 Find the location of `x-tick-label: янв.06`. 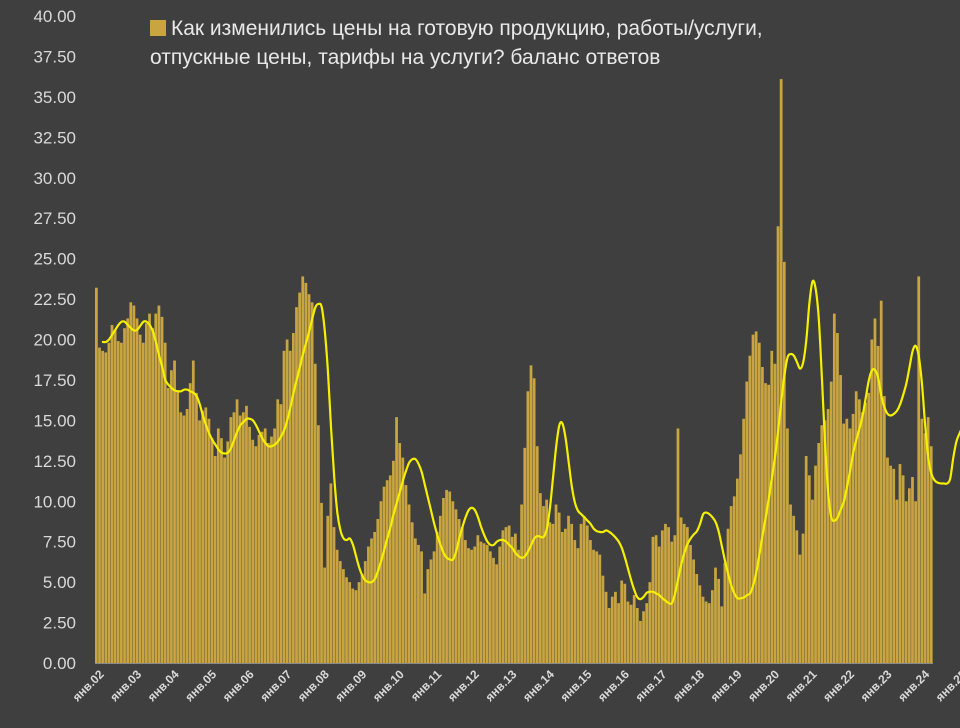

x-tick-label: янв.06 is located at coordinates (238, 685).